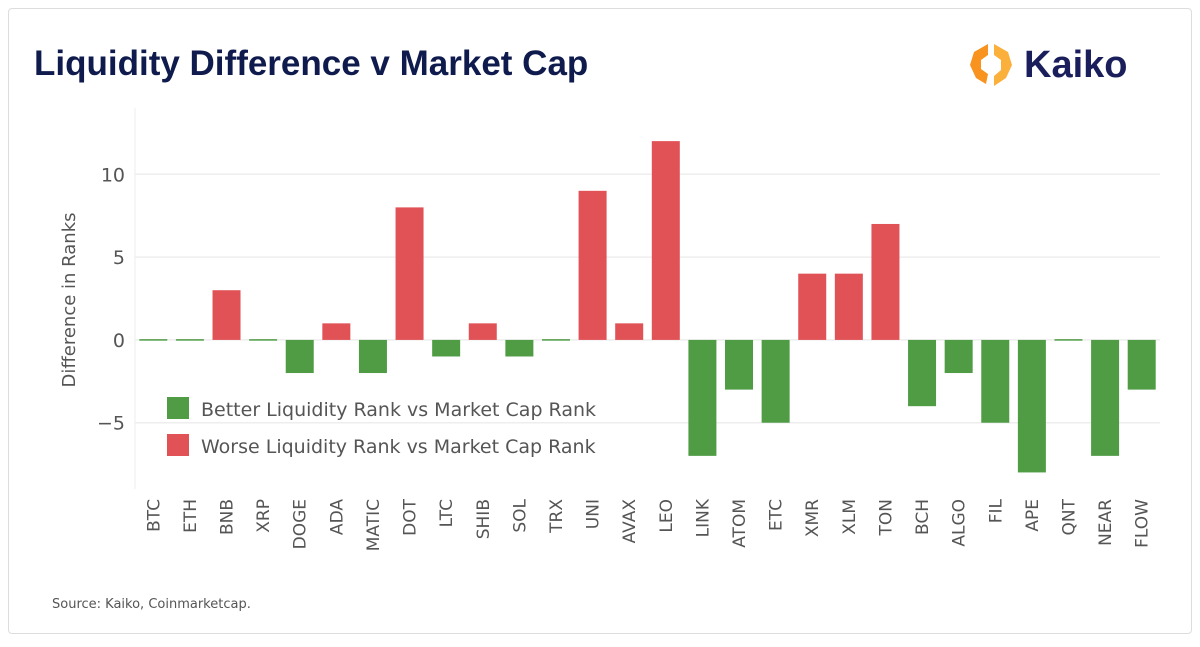 The width and height of the screenshot is (1200, 647). Describe the element at coordinates (69, 300) in the screenshot. I see `y-axis-label: Difference in Ranks` at that location.